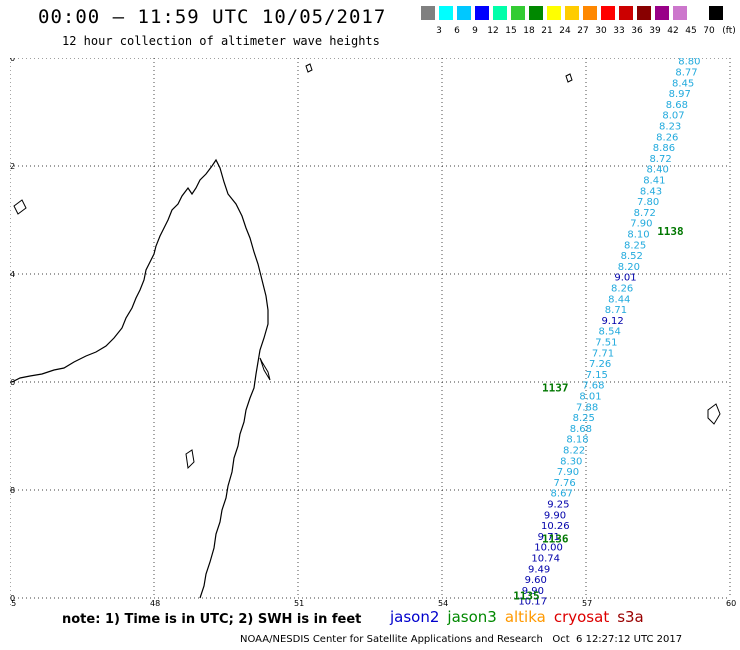 The width and height of the screenshot is (740, 650). Describe the element at coordinates (155, 602) in the screenshot. I see `lon-tick-label: 48` at that location.